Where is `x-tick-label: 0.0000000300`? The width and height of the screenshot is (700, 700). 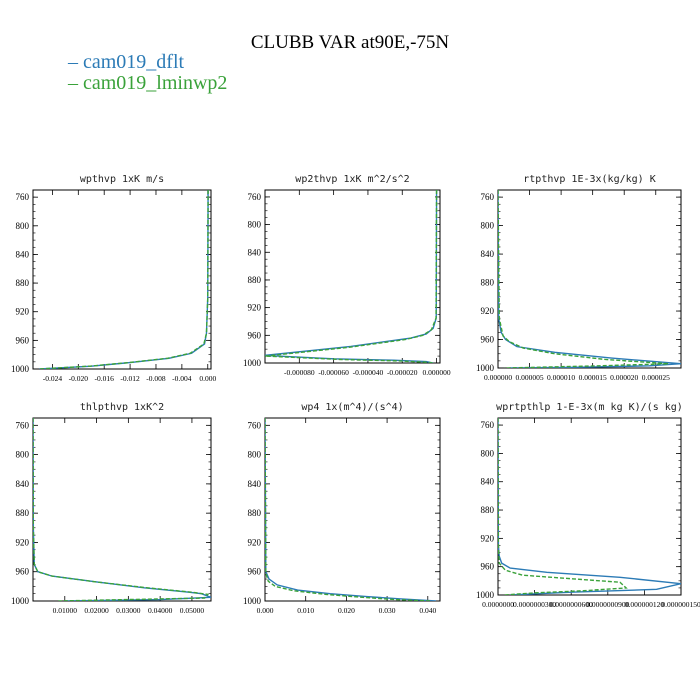 x-tick-label: 0.0000000300 is located at coordinates (534, 604).